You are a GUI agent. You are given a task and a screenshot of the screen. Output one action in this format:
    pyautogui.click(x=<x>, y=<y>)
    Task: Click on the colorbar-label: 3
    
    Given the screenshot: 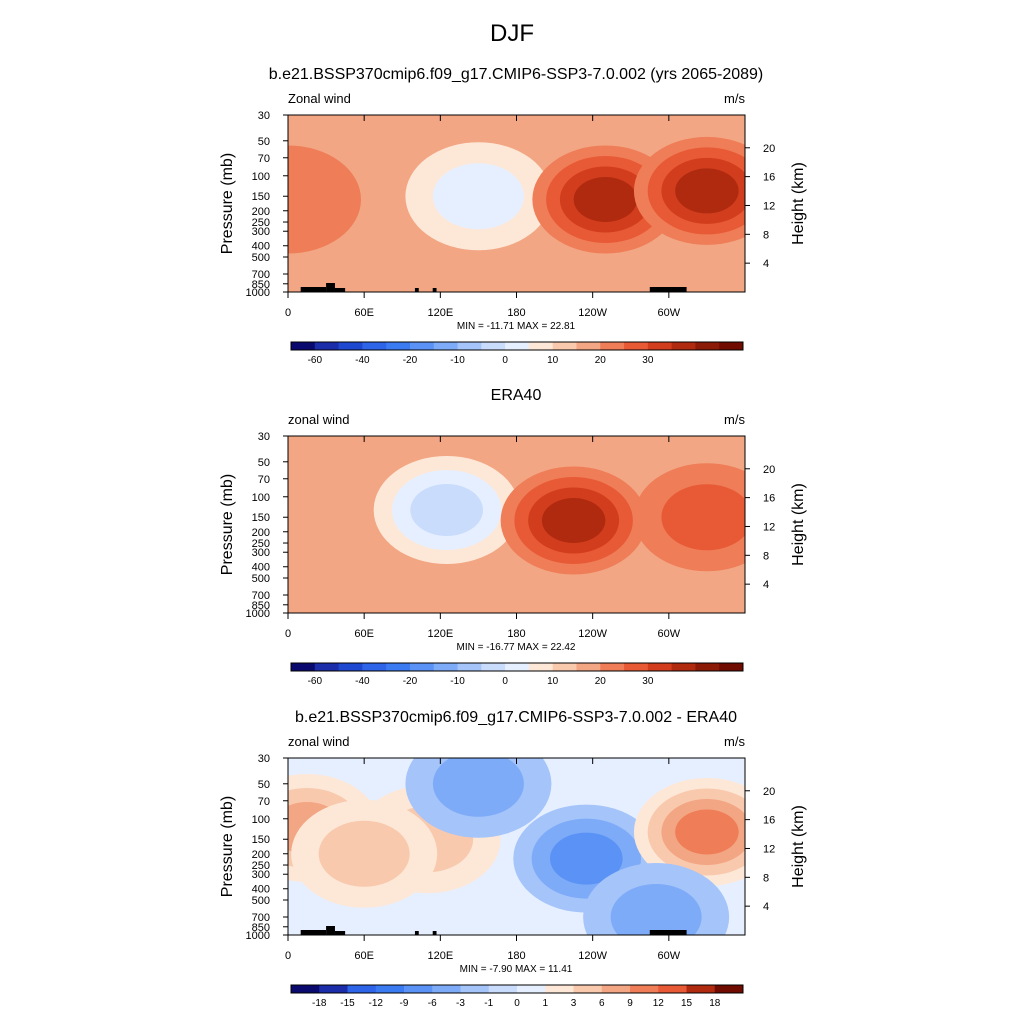 What is the action you would take?
    pyautogui.click(x=574, y=1003)
    